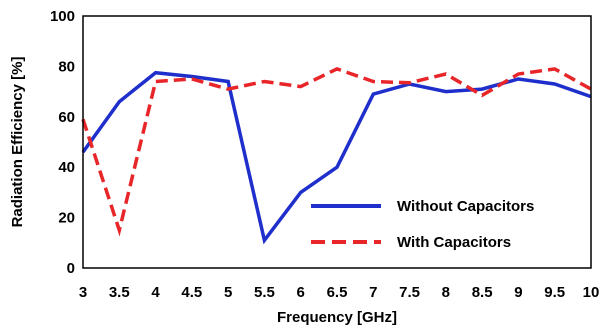 This screenshot has width=603, height=330. What do you see at coordinates (454, 242) in the screenshot?
I see `legend-label-with-capacitors: With Capacitors` at bounding box center [454, 242].